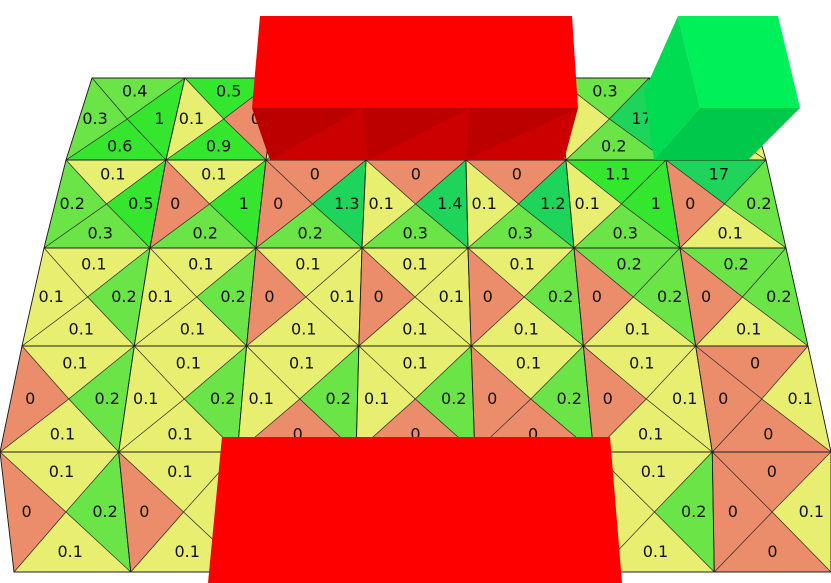 This screenshot has width=831, height=583. I want to click on q-value-right: 0.5, so click(140, 203).